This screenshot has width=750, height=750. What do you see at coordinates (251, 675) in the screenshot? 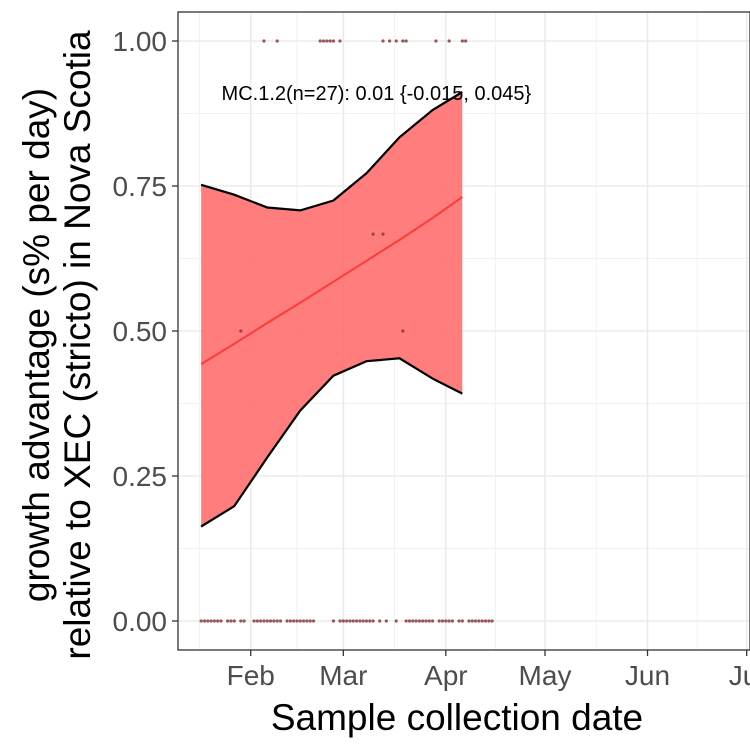
I see `x-tick-label: Feb` at bounding box center [251, 675].